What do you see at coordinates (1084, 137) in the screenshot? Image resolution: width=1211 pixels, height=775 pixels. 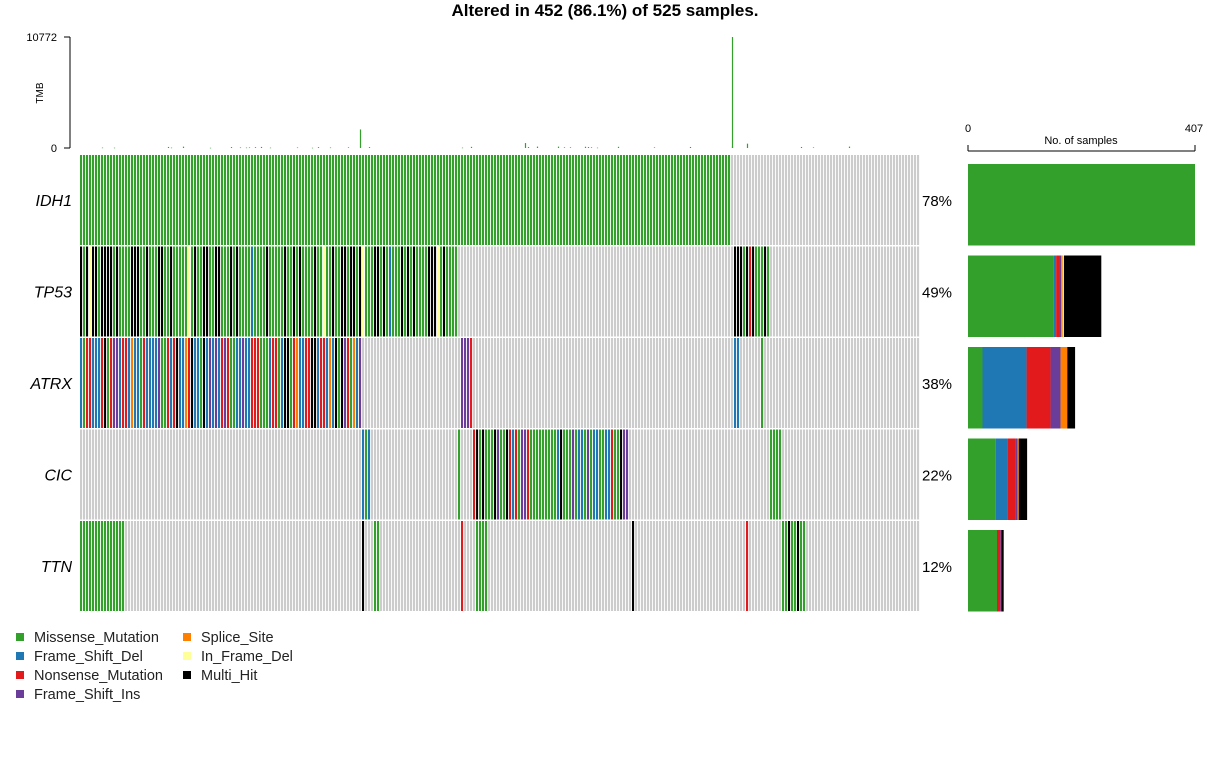 I see `barplot-axis: 0 407 No. of samples` at bounding box center [1084, 137].